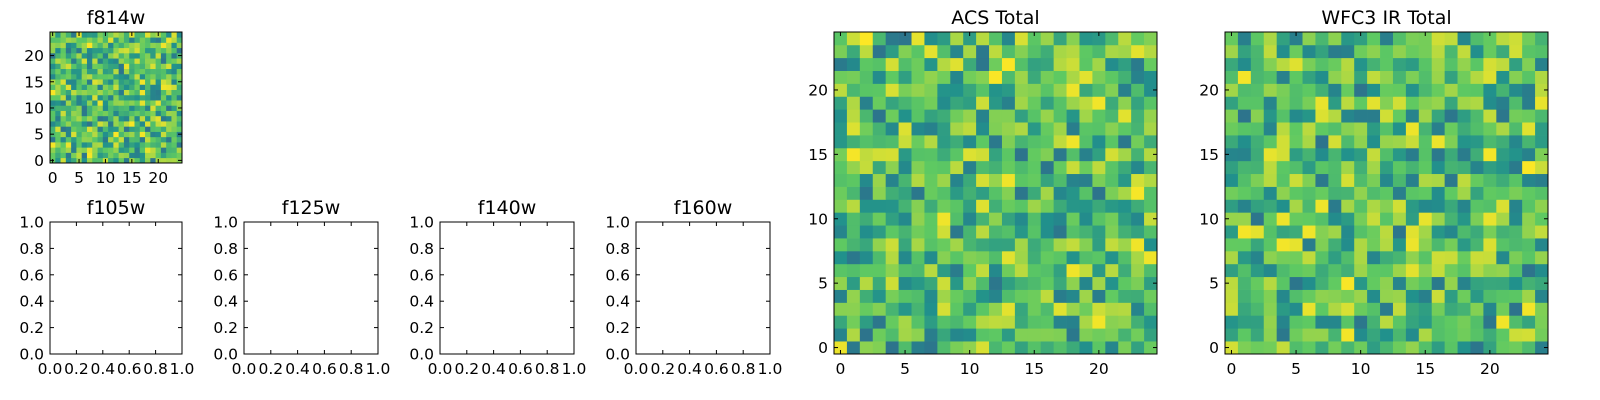 This screenshot has width=1600, height=400. Describe the element at coordinates (129, 369) in the screenshot. I see `x-tick-label: 0.6` at that location.